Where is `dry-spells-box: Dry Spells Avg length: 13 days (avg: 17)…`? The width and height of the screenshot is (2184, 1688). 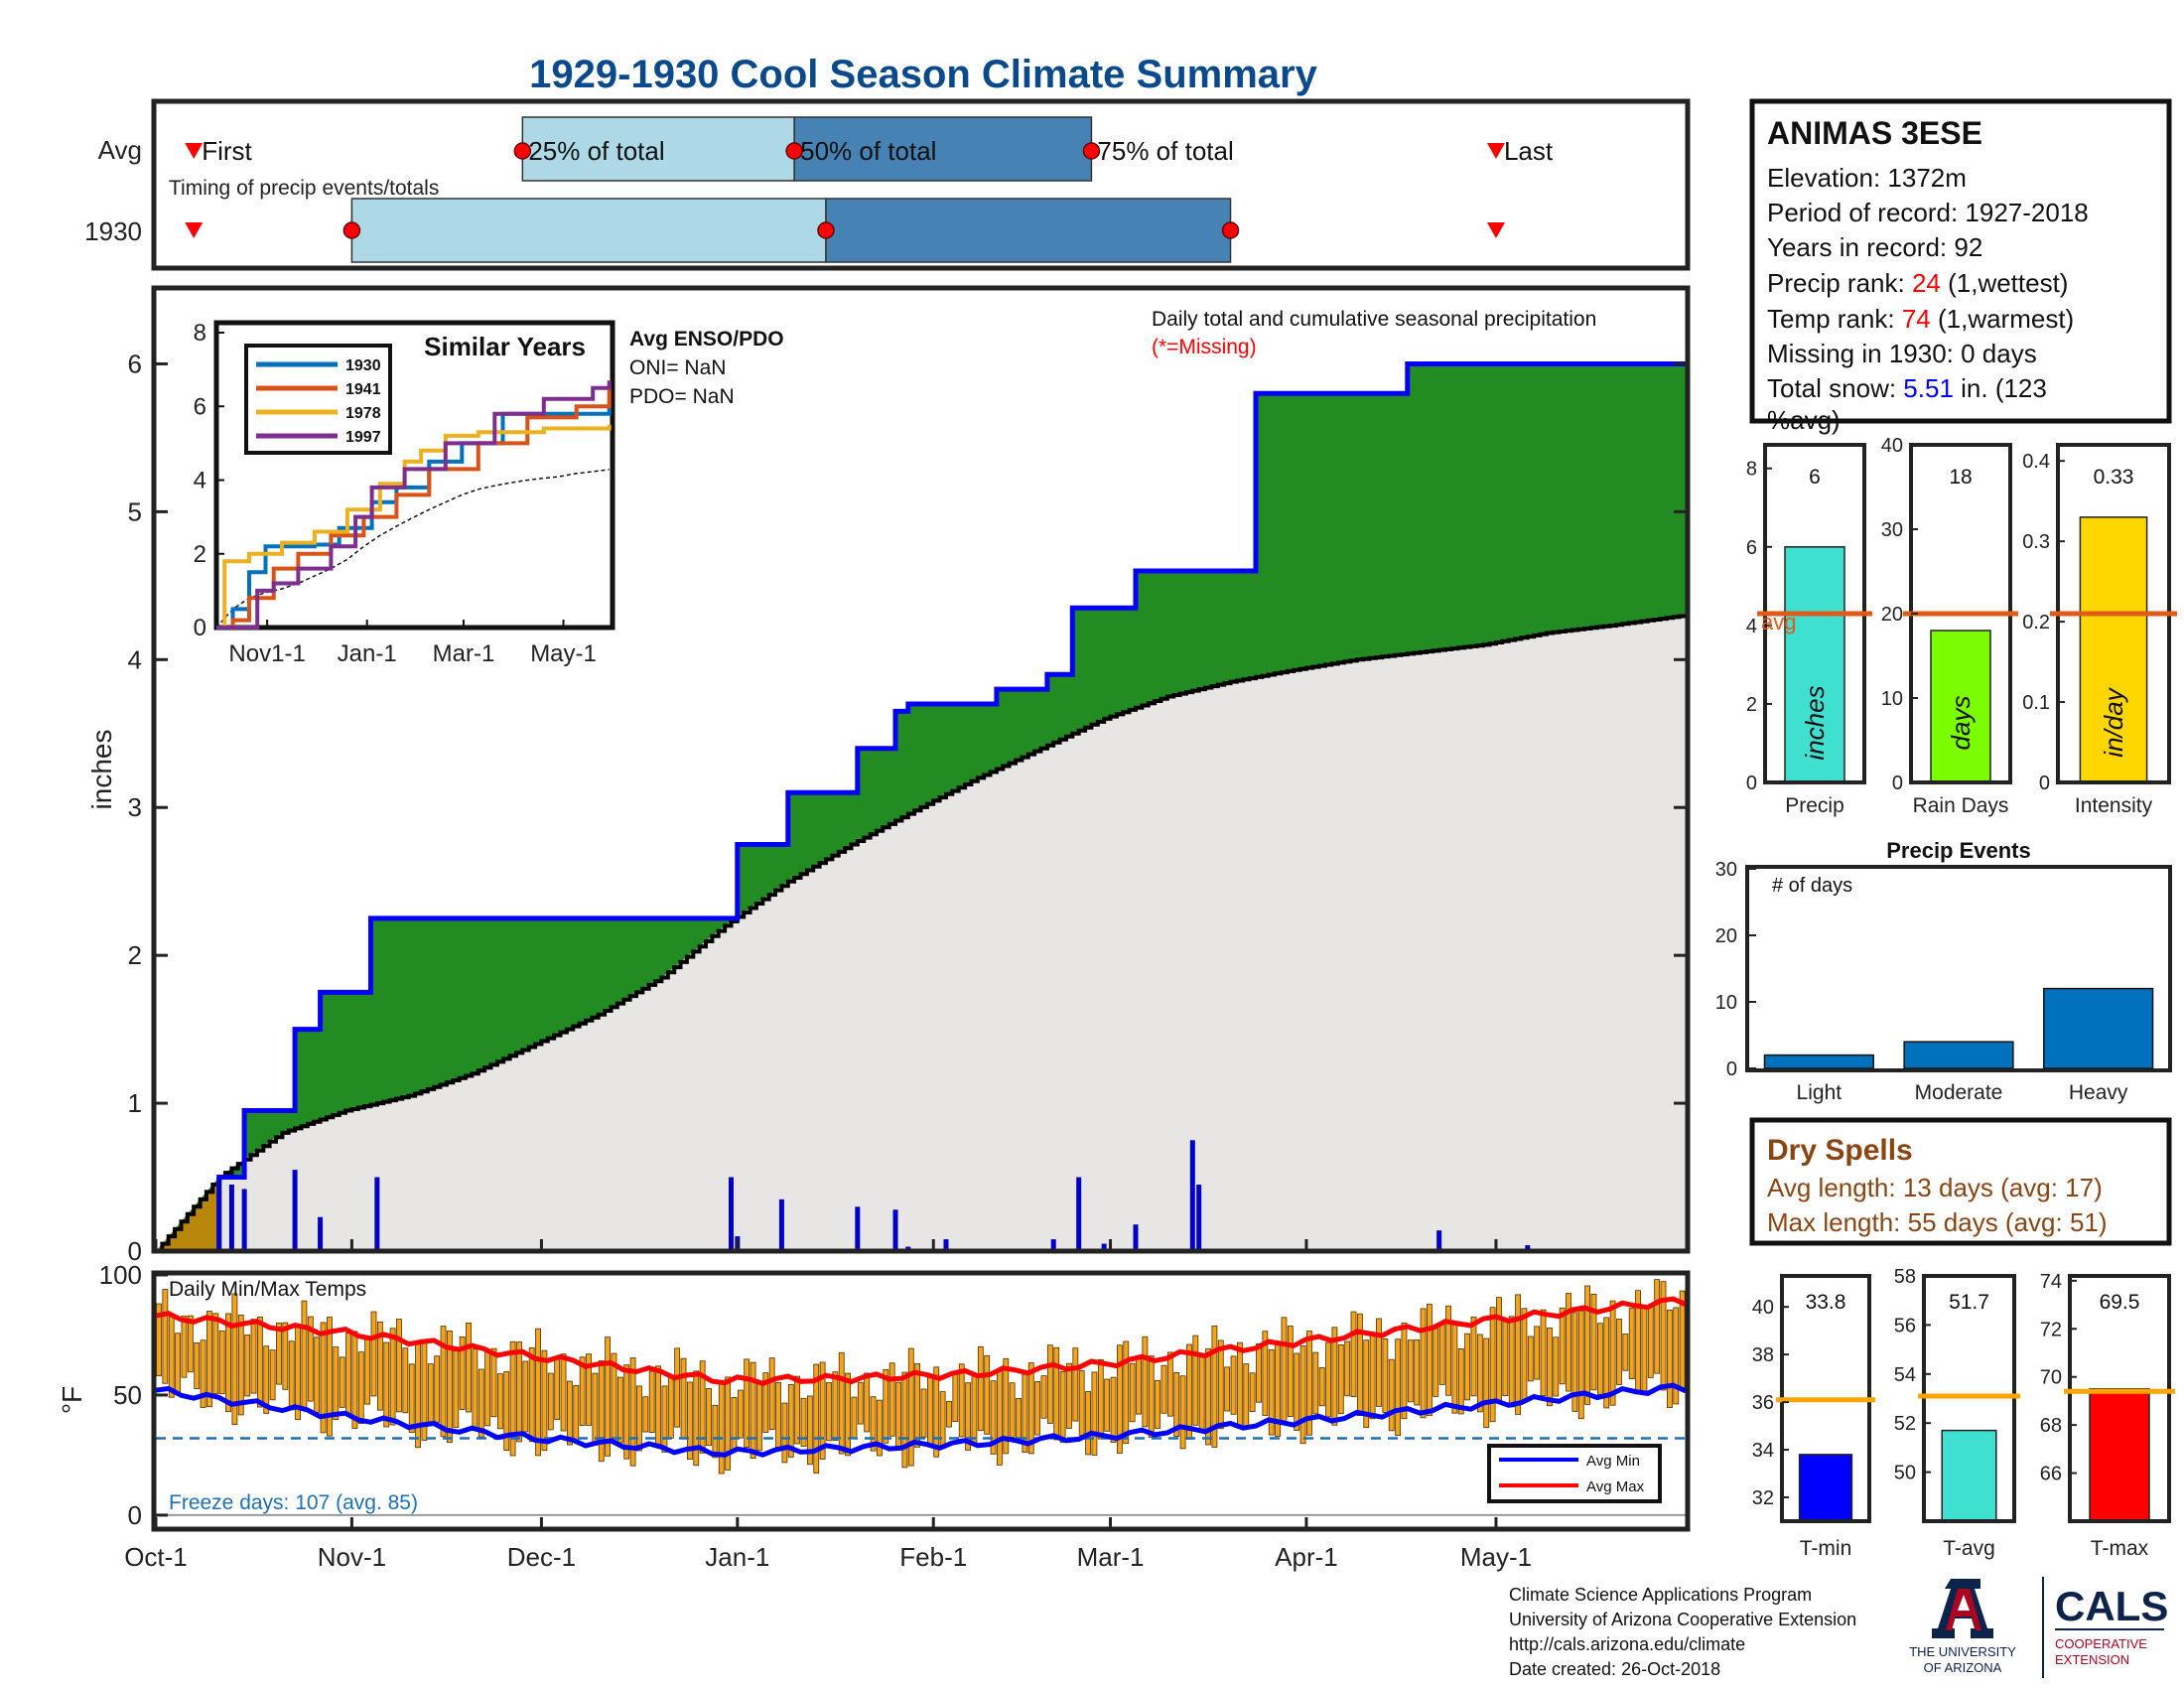 dry-spells-box: Dry Spells Avg length: 13 days (avg: 17)… is located at coordinates (1960, 1181).